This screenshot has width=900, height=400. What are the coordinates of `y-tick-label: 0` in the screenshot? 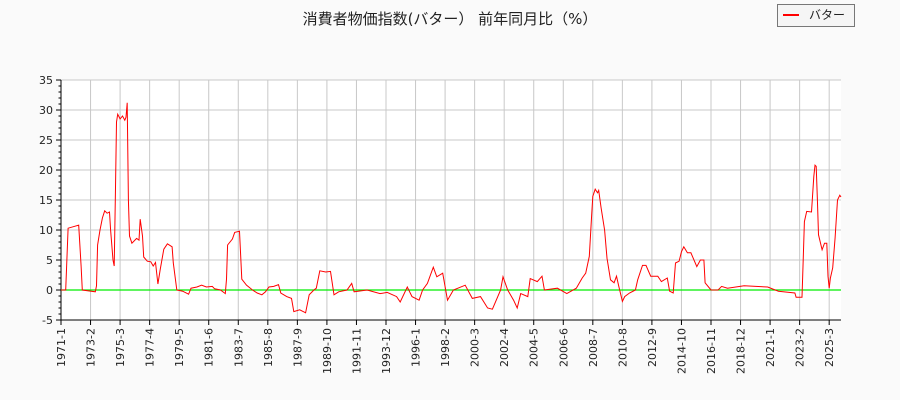 It's located at (49, 290).